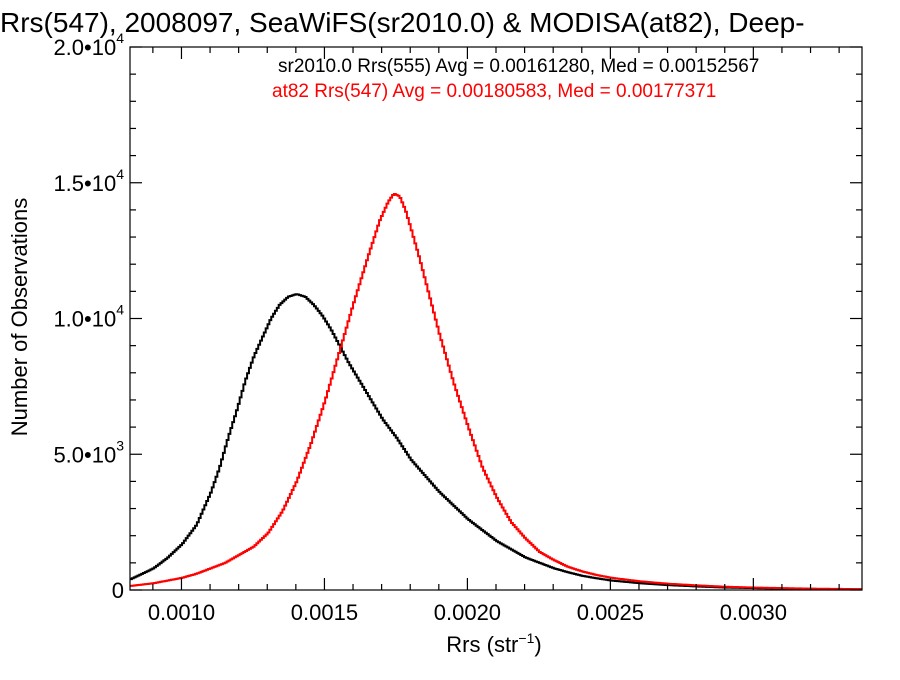 The width and height of the screenshot is (900, 680). What do you see at coordinates (84, 183) in the screenshot?
I see `y-tick-label-base: 1.5•10` at bounding box center [84, 183].